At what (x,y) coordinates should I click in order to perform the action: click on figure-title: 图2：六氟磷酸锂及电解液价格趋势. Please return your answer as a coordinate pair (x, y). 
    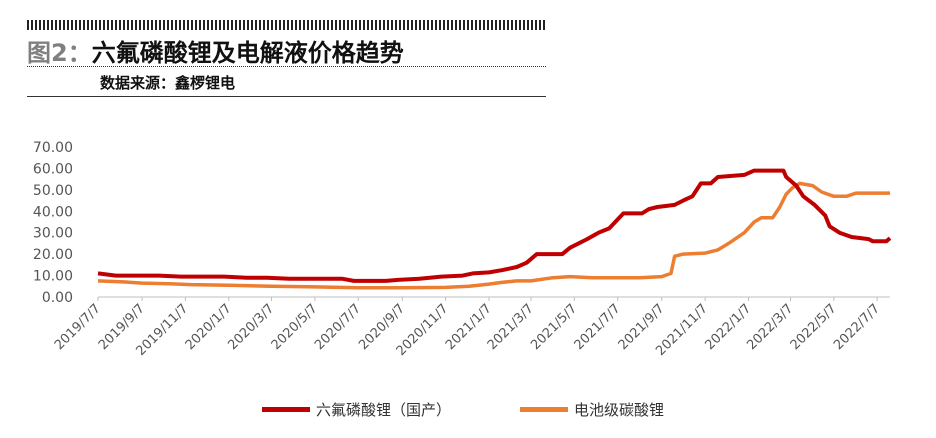
    Looking at the image, I should click on (215, 50).